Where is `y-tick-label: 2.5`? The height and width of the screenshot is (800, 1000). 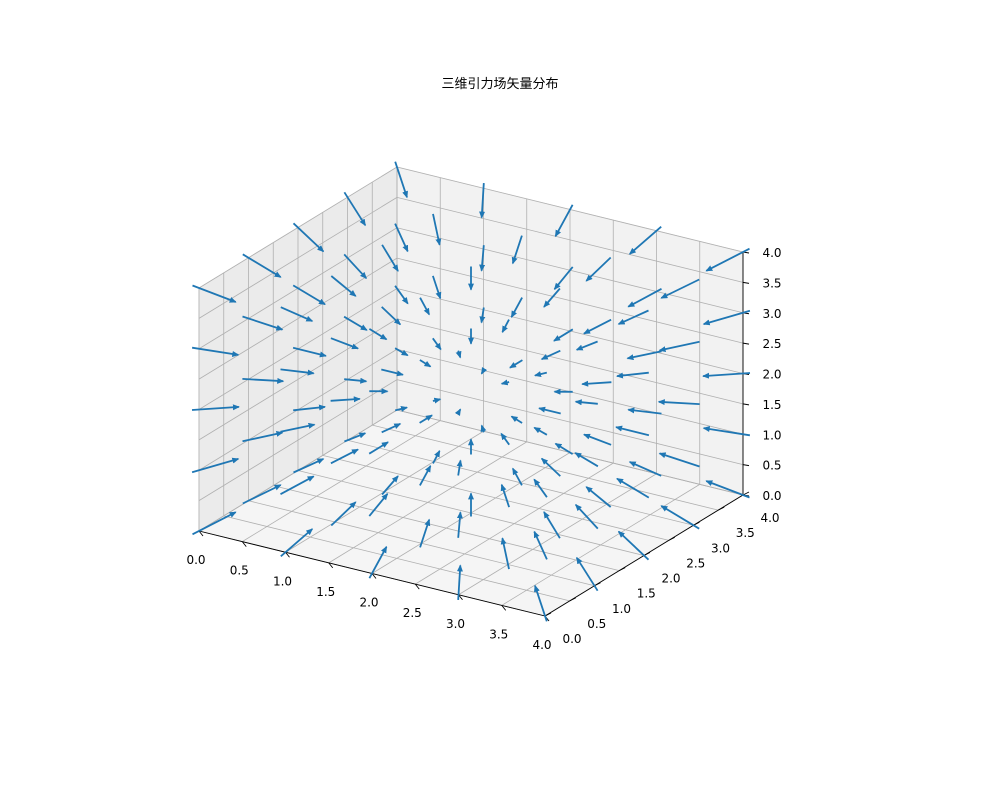
y-tick-label: 2.5 is located at coordinates (695, 563).